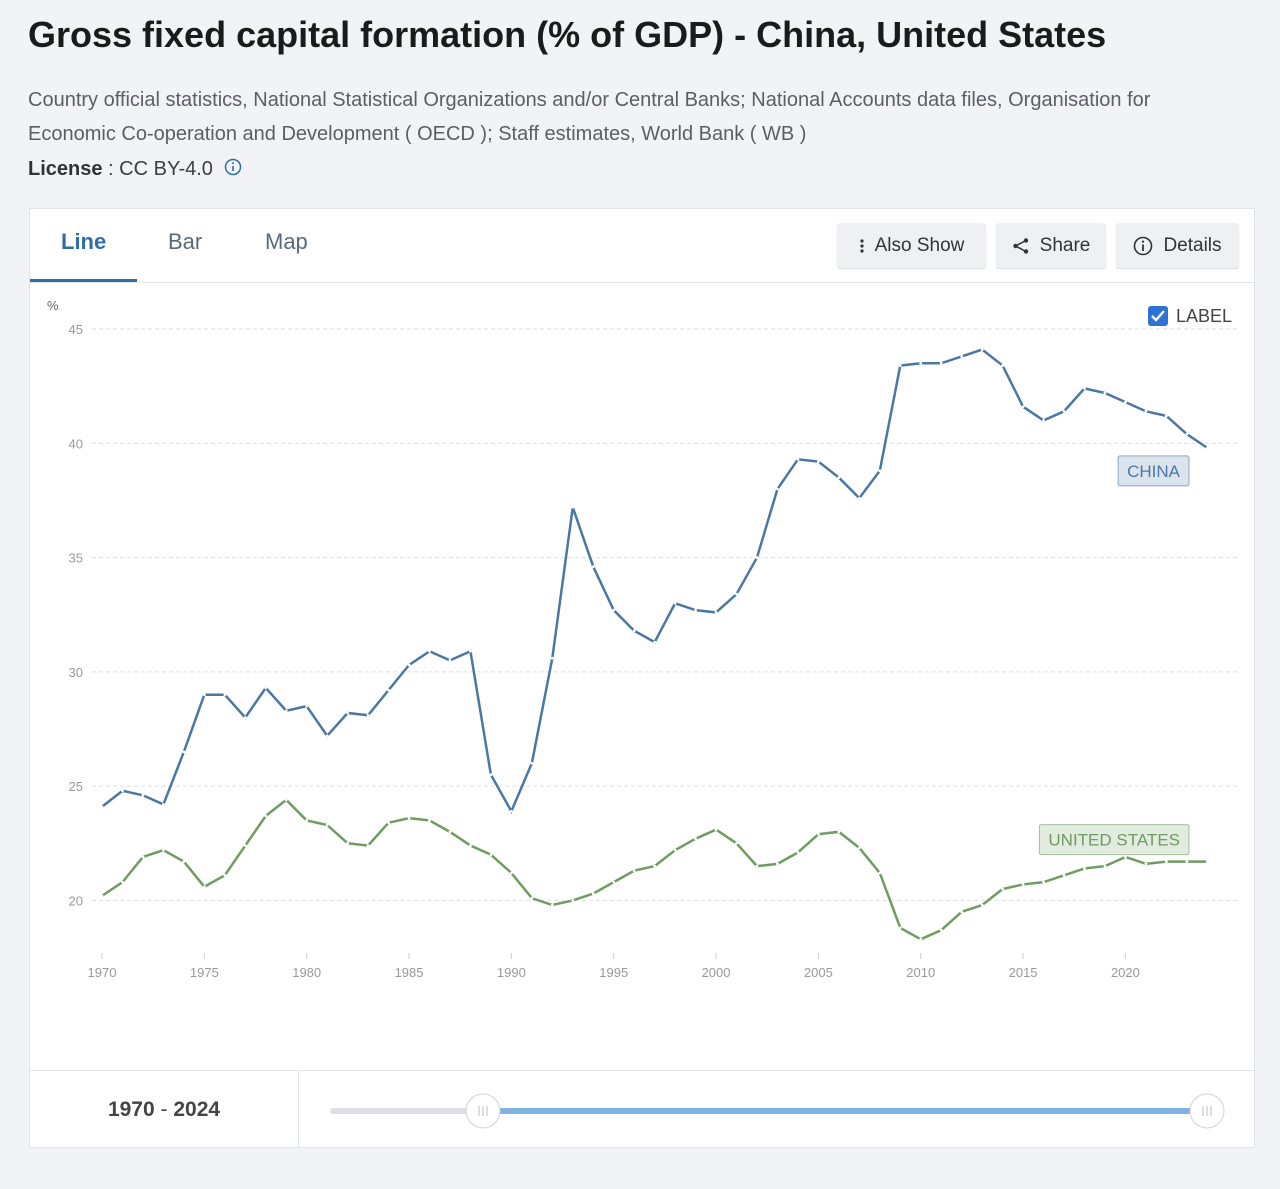 This screenshot has height=1189, width=1280. Describe the element at coordinates (84, 241) in the screenshot. I see `tab-line: Line` at that location.